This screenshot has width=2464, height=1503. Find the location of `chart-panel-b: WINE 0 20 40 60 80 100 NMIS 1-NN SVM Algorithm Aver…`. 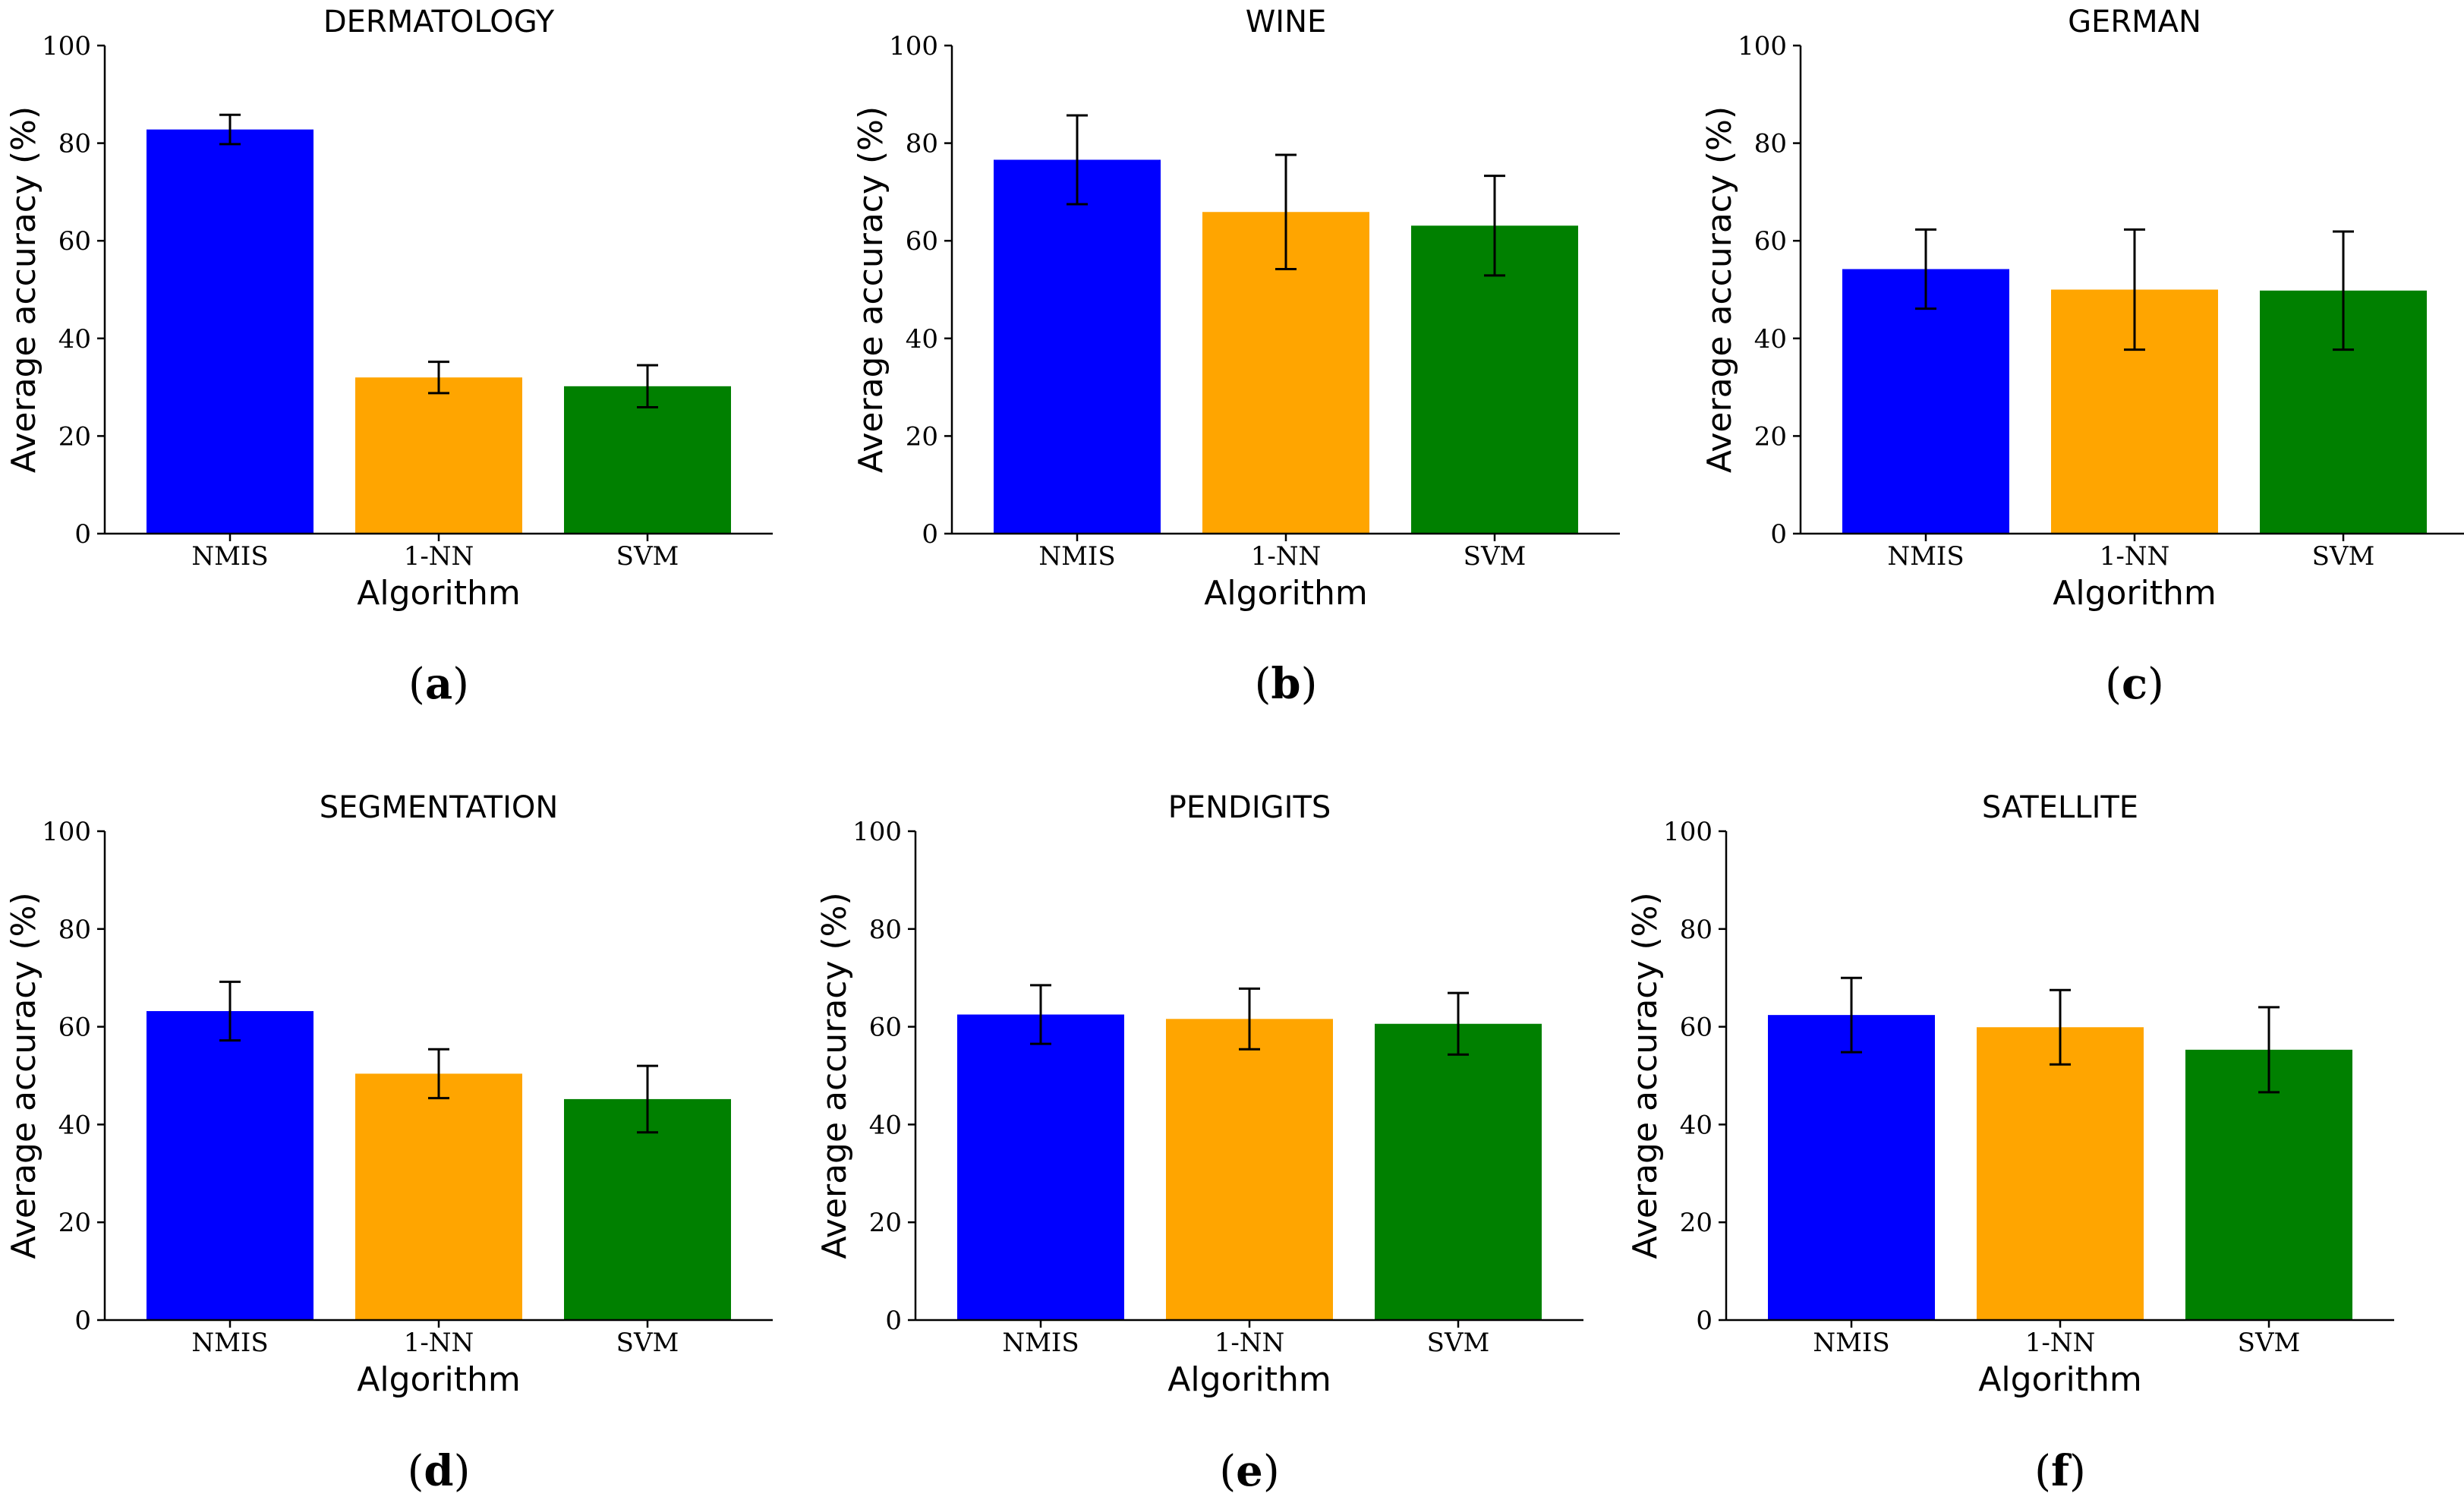

chart-panel-b: WINE 0 20 40 60 80 100 NMIS 1-NN SVM Algorithm Aver… is located at coordinates (1236, 357).